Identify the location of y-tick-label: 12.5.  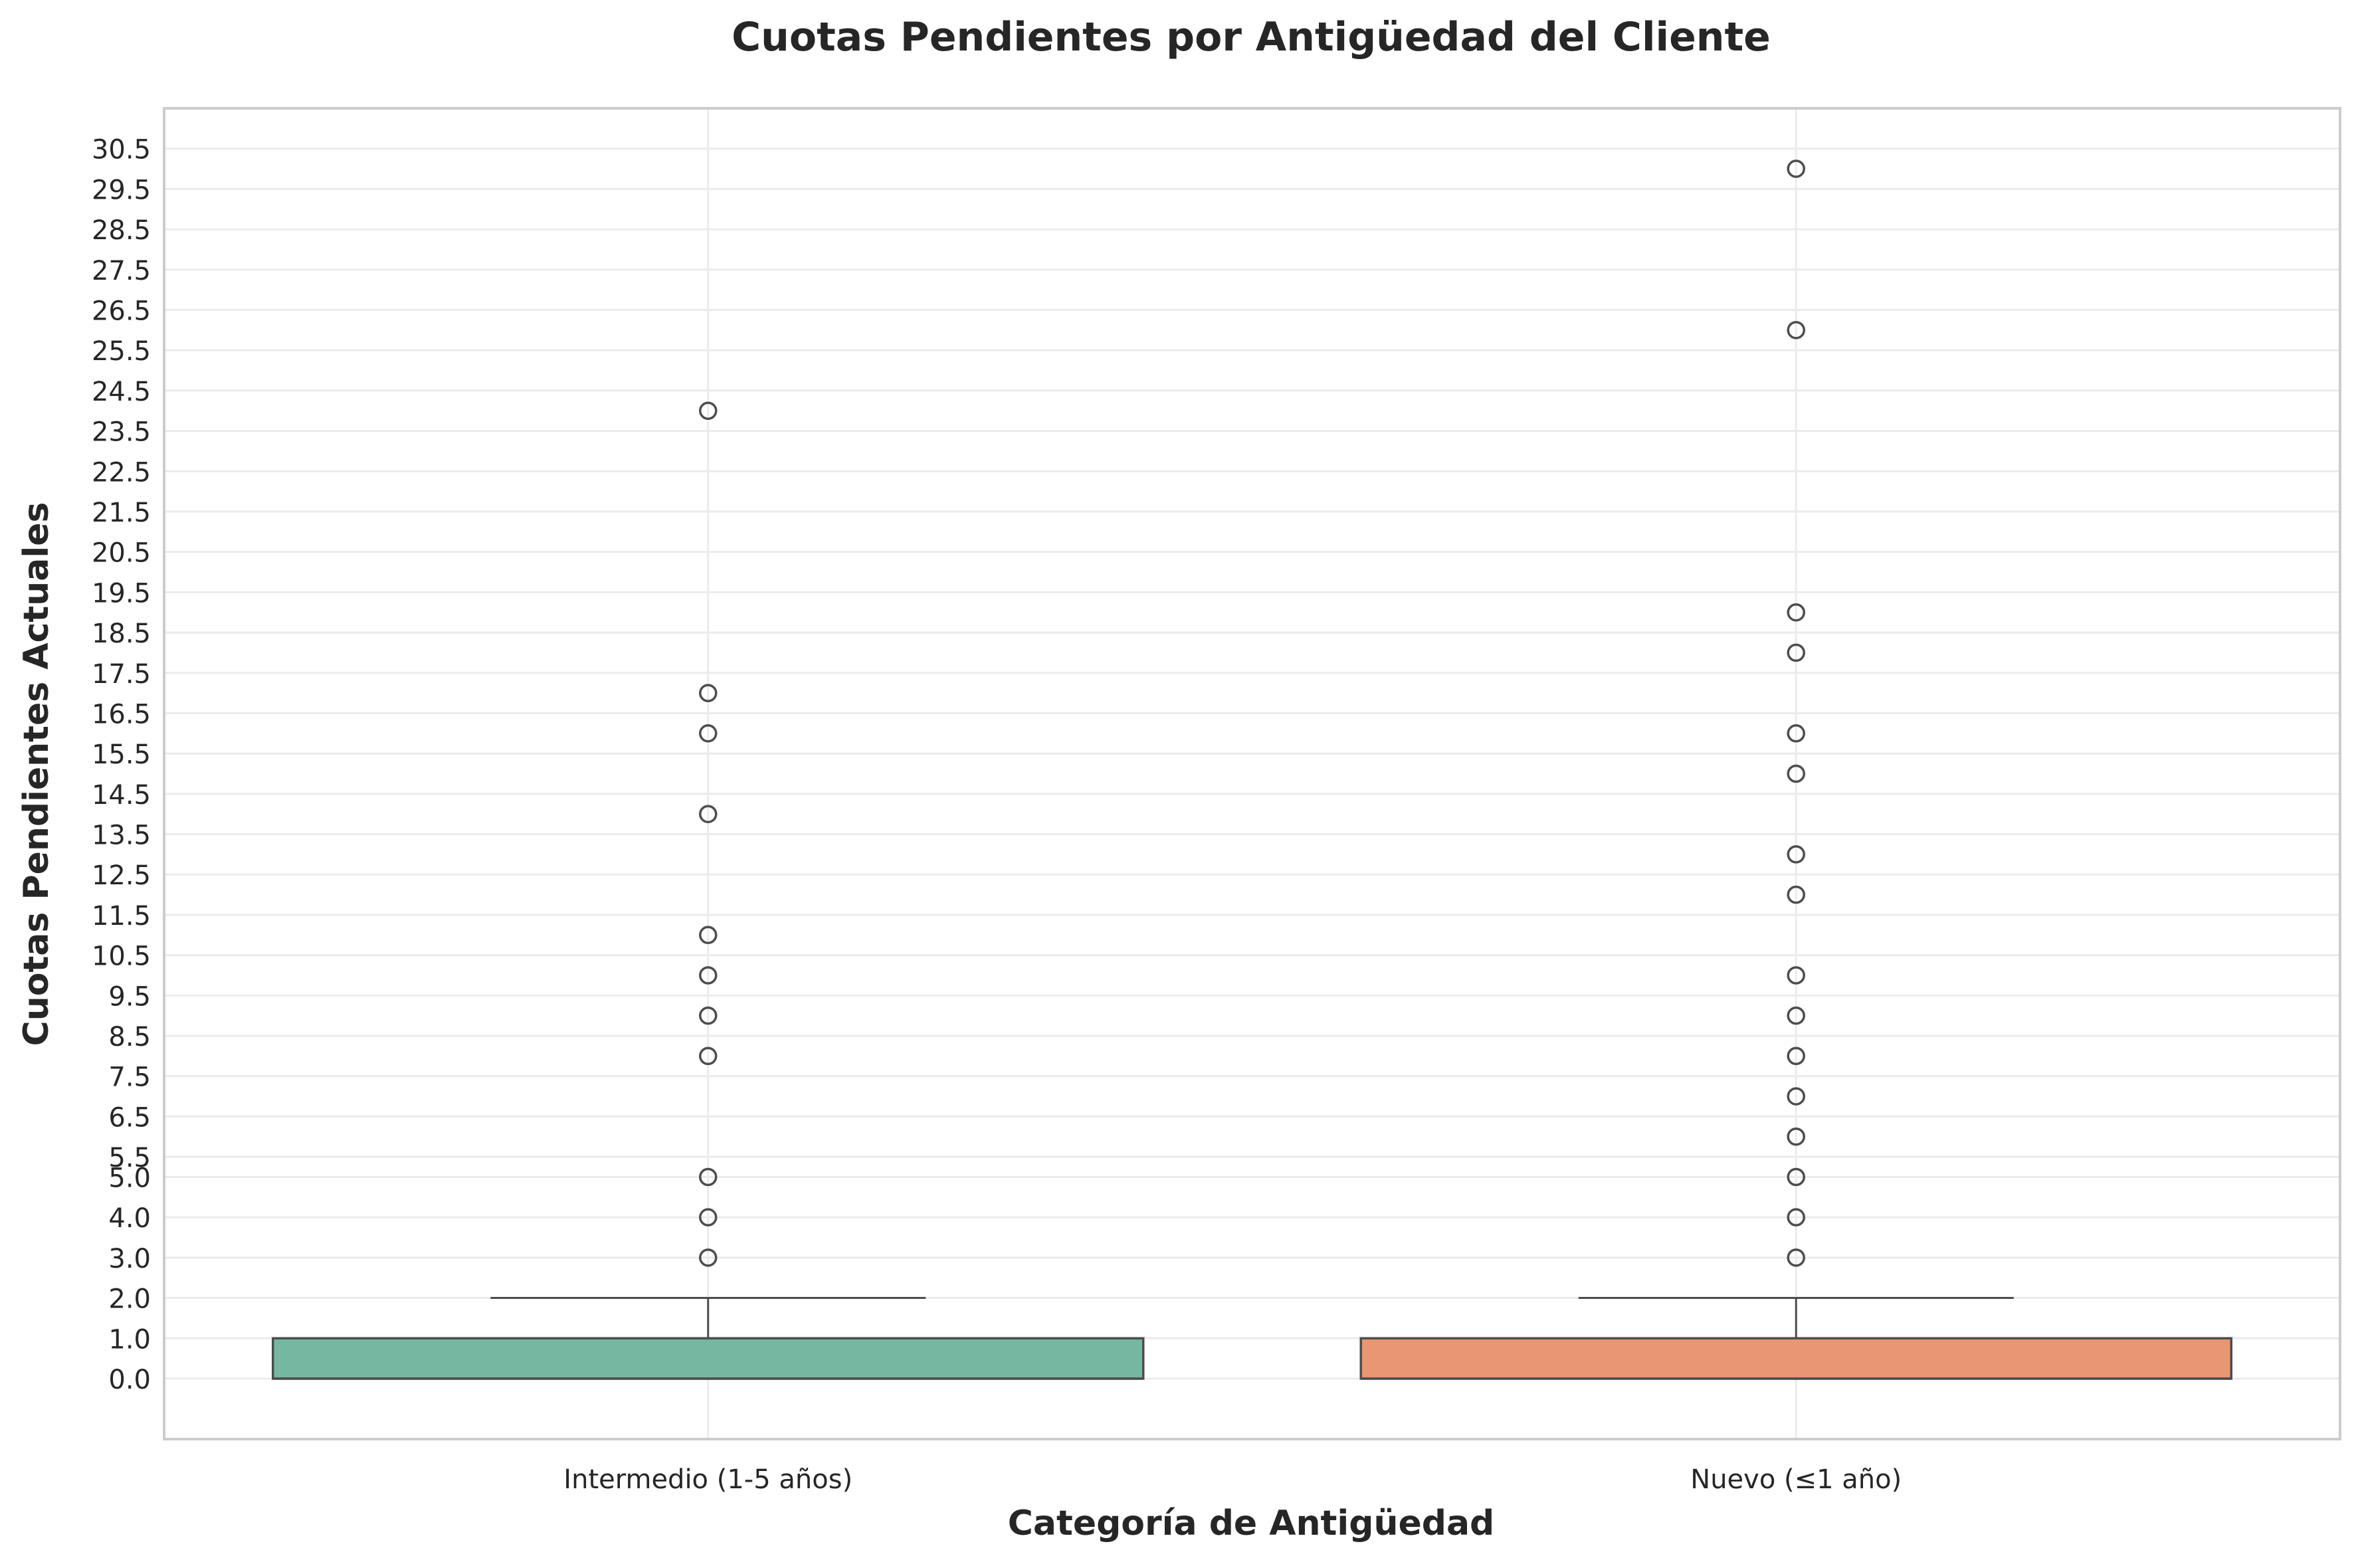
(122, 875).